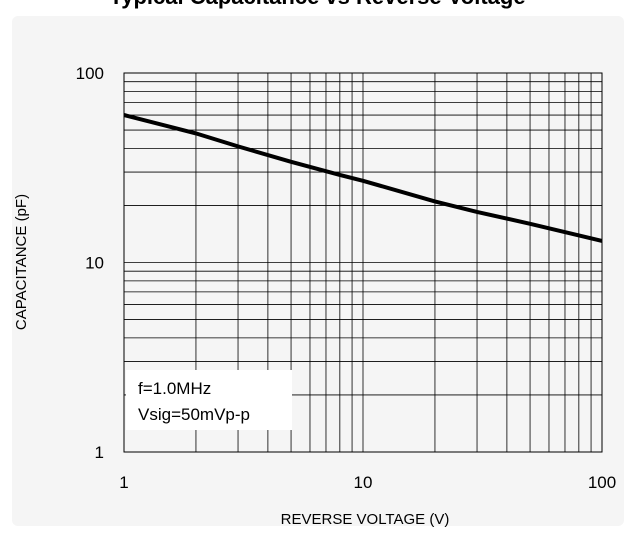 The height and width of the screenshot is (536, 635). Describe the element at coordinates (365, 519) in the screenshot. I see `x-axis-title: REVERSE VOLTAGE (V)` at that location.